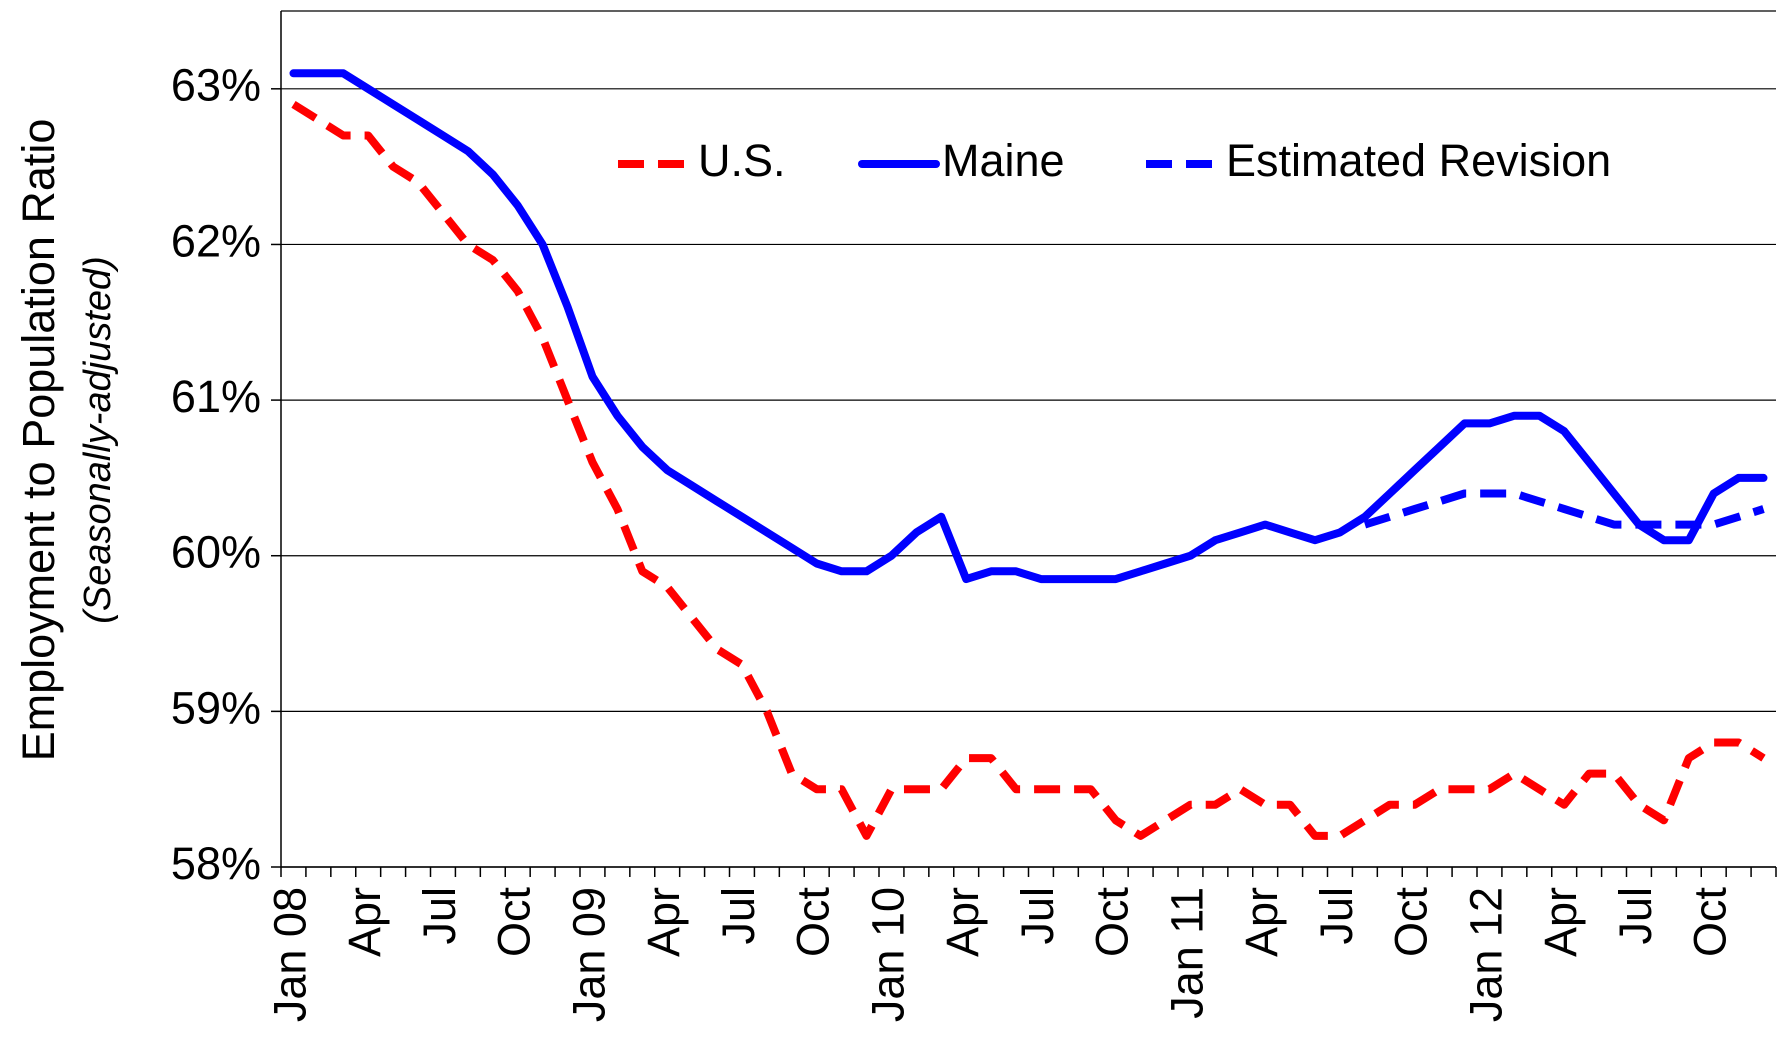 The width and height of the screenshot is (1779, 1058). Describe the element at coordinates (216, 85) in the screenshot. I see `y-tick-label: 63%` at that location.